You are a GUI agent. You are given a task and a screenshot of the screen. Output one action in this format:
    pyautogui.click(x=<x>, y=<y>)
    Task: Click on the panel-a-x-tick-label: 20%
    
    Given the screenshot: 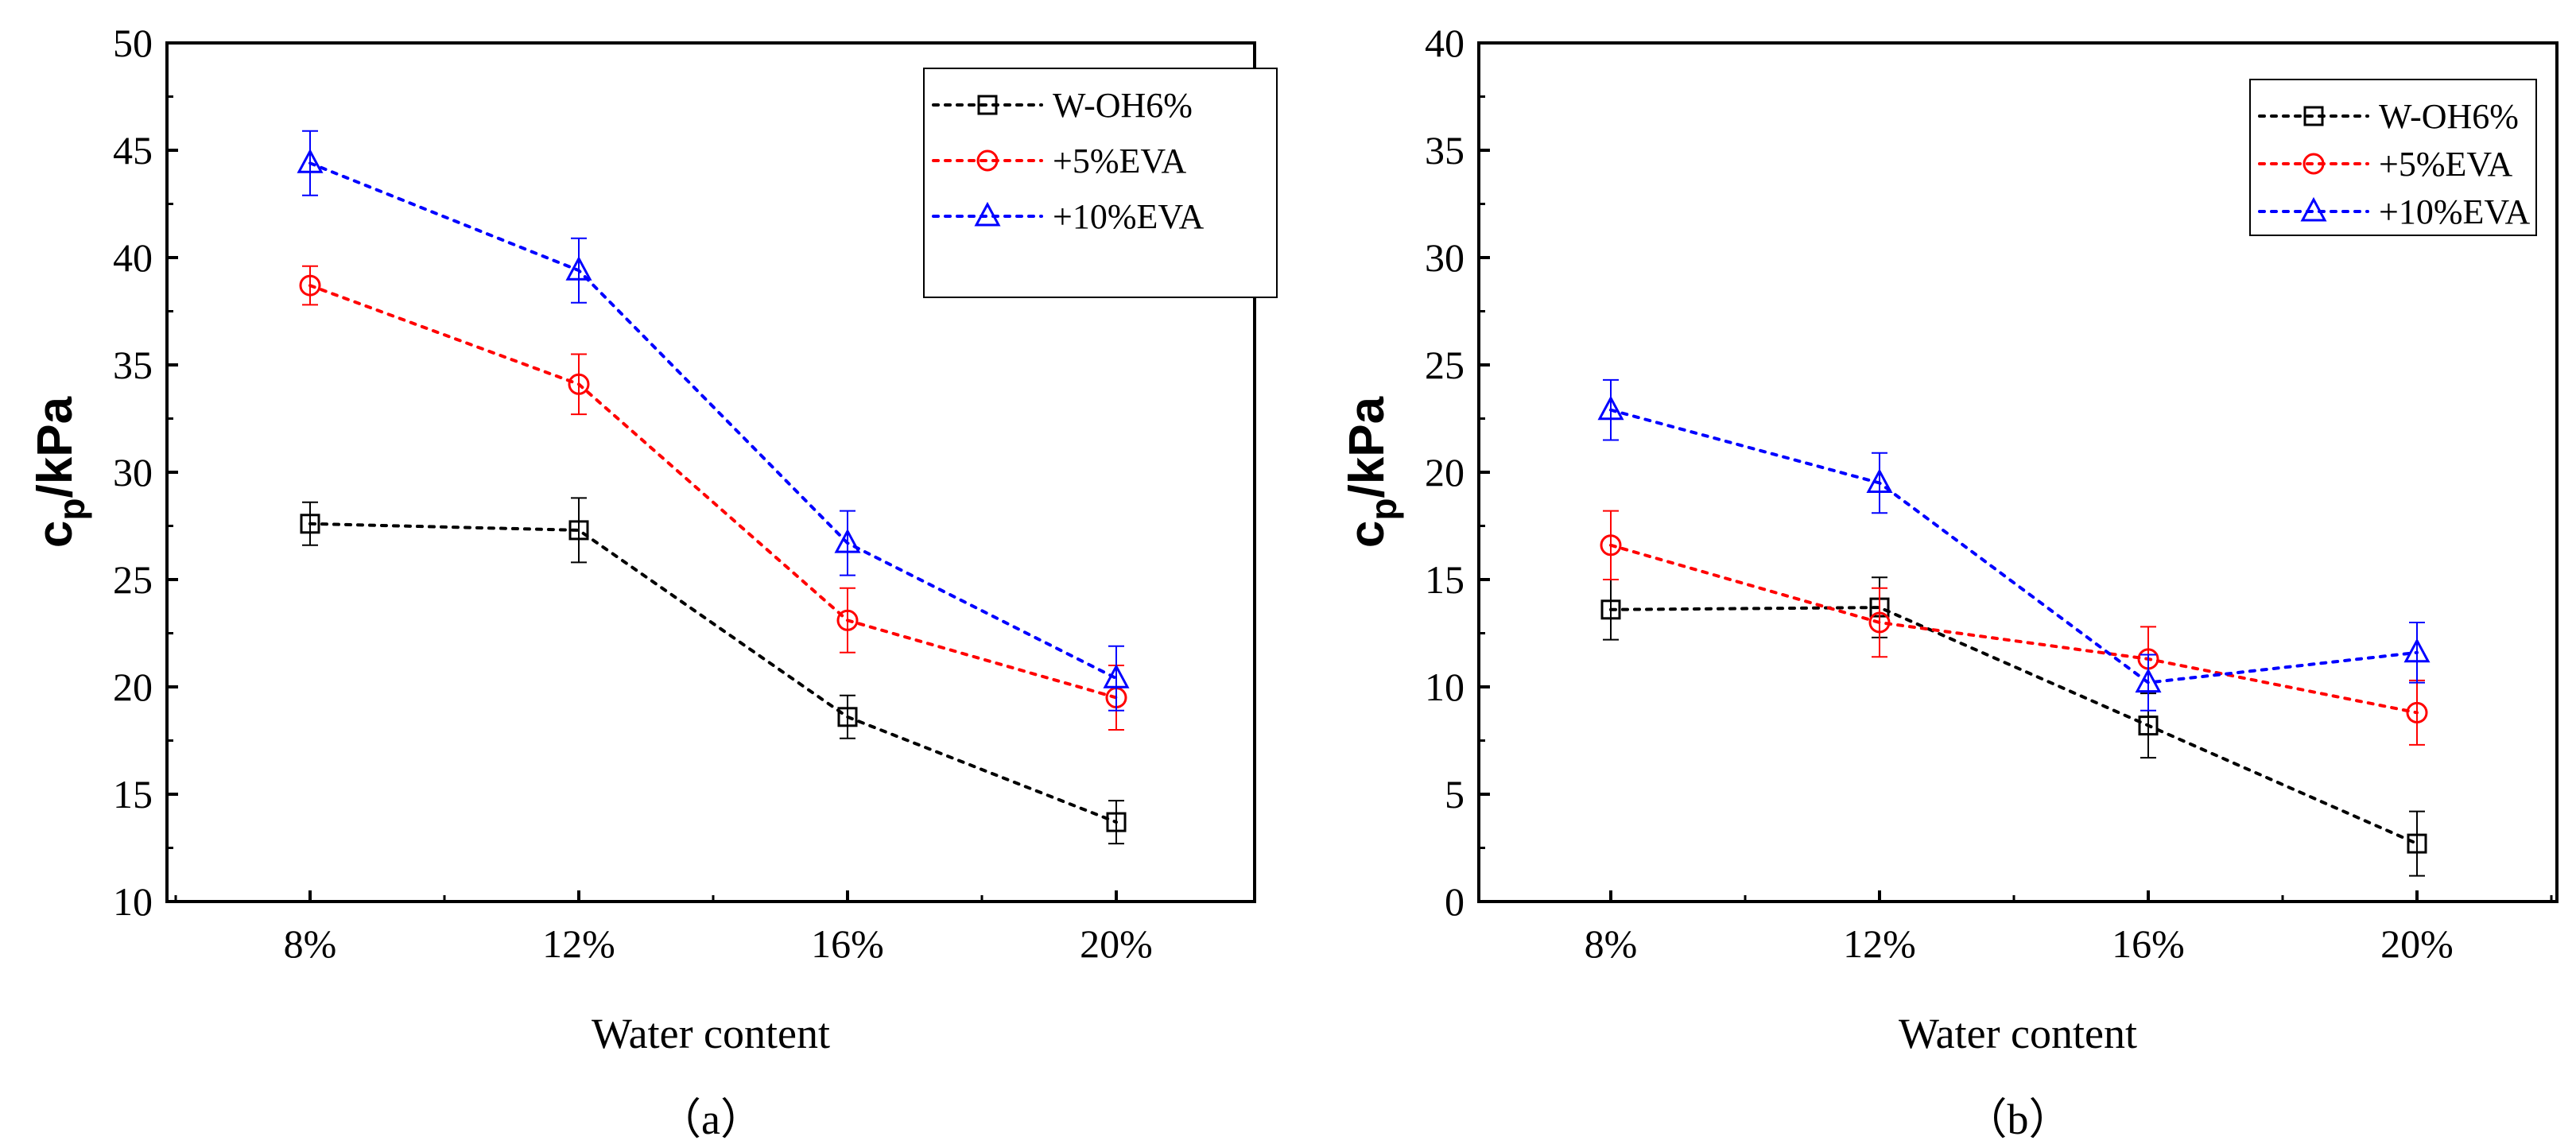 What is the action you would take?
    pyautogui.click(x=1117, y=943)
    